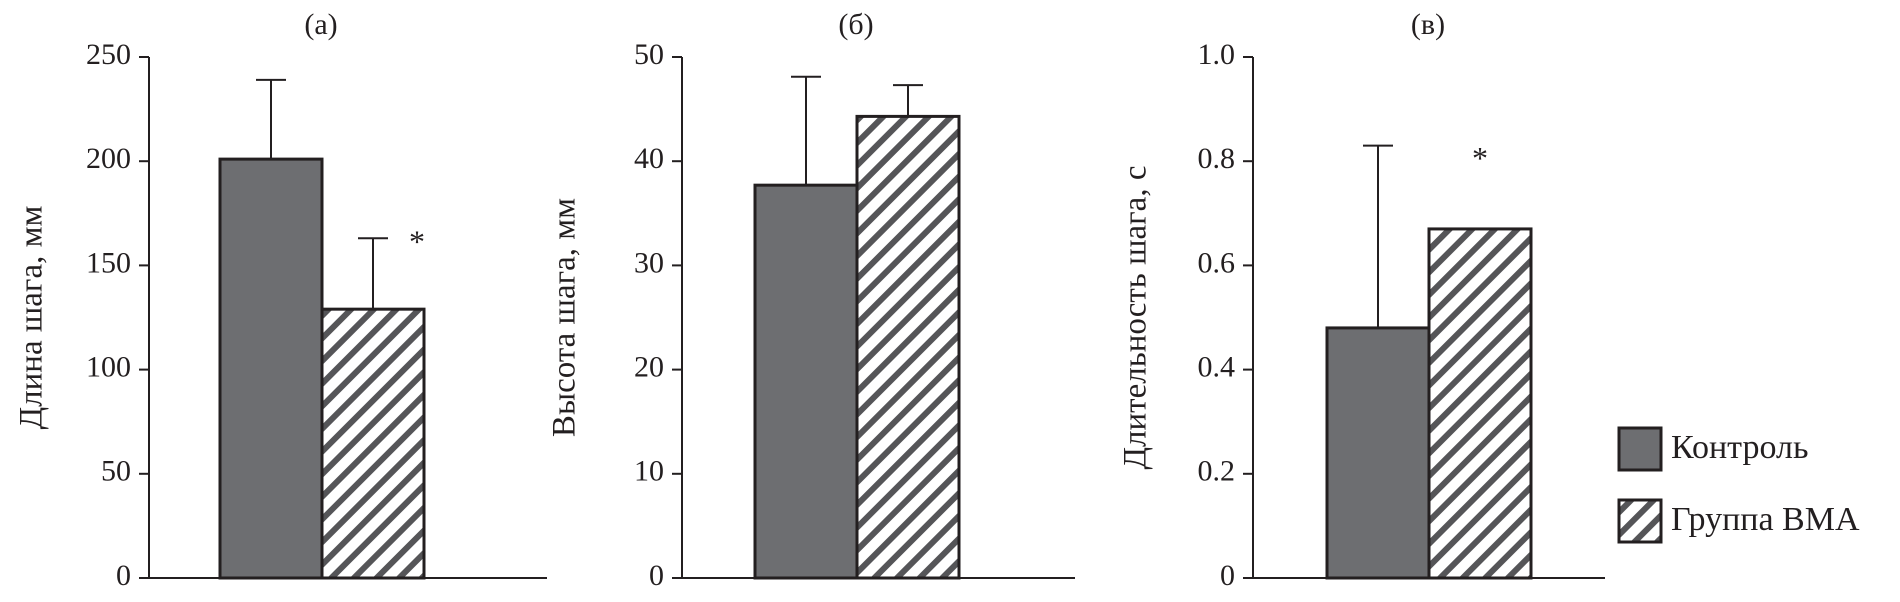 This screenshot has width=1900, height=602. I want to click on chart-title: (б), so click(855, 24).